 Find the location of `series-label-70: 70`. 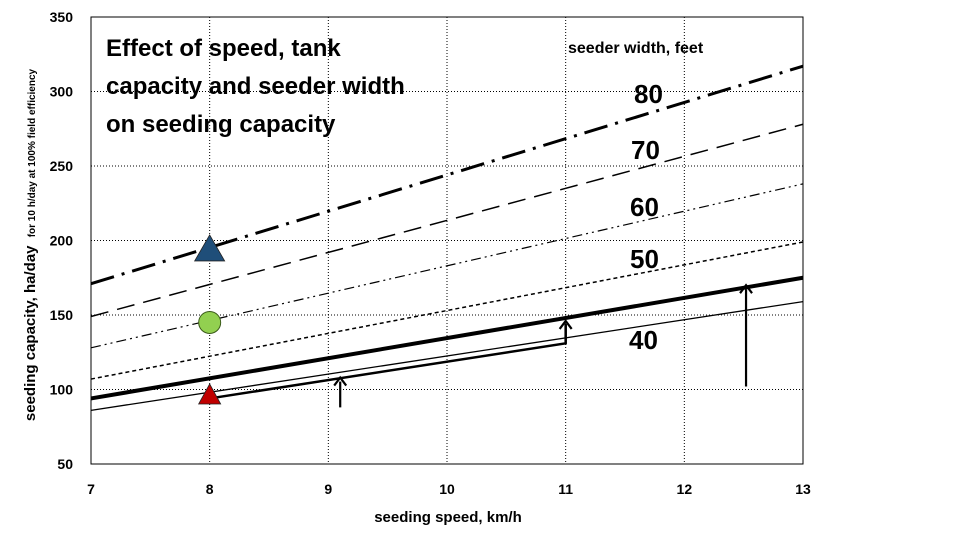

series-label-70: 70 is located at coordinates (645, 150).